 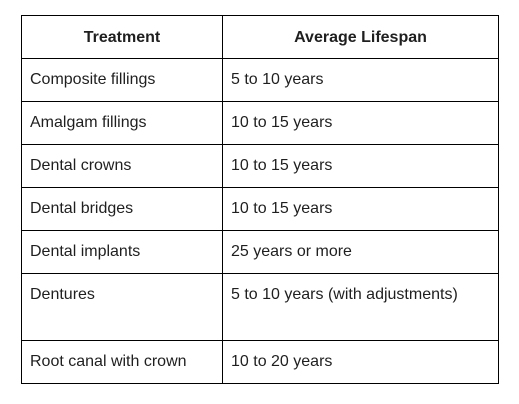 What do you see at coordinates (122, 307) in the screenshot?
I see `treatment-cell: Dentures` at bounding box center [122, 307].